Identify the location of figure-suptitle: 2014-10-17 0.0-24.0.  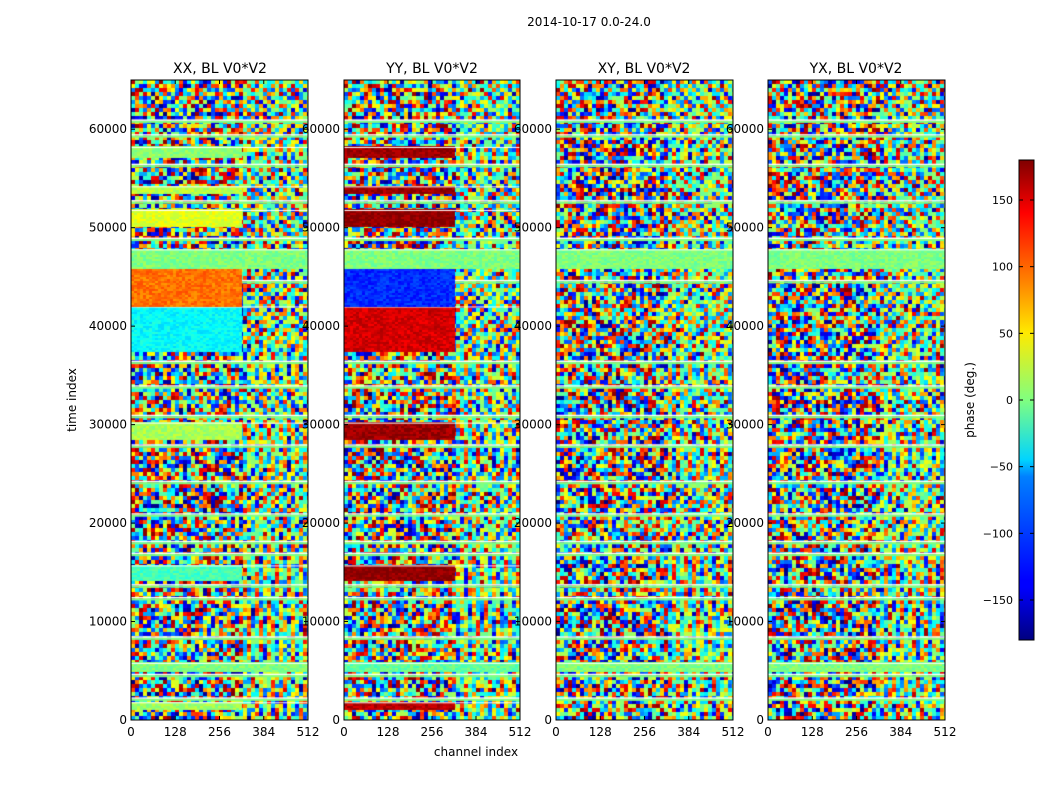
(589, 22).